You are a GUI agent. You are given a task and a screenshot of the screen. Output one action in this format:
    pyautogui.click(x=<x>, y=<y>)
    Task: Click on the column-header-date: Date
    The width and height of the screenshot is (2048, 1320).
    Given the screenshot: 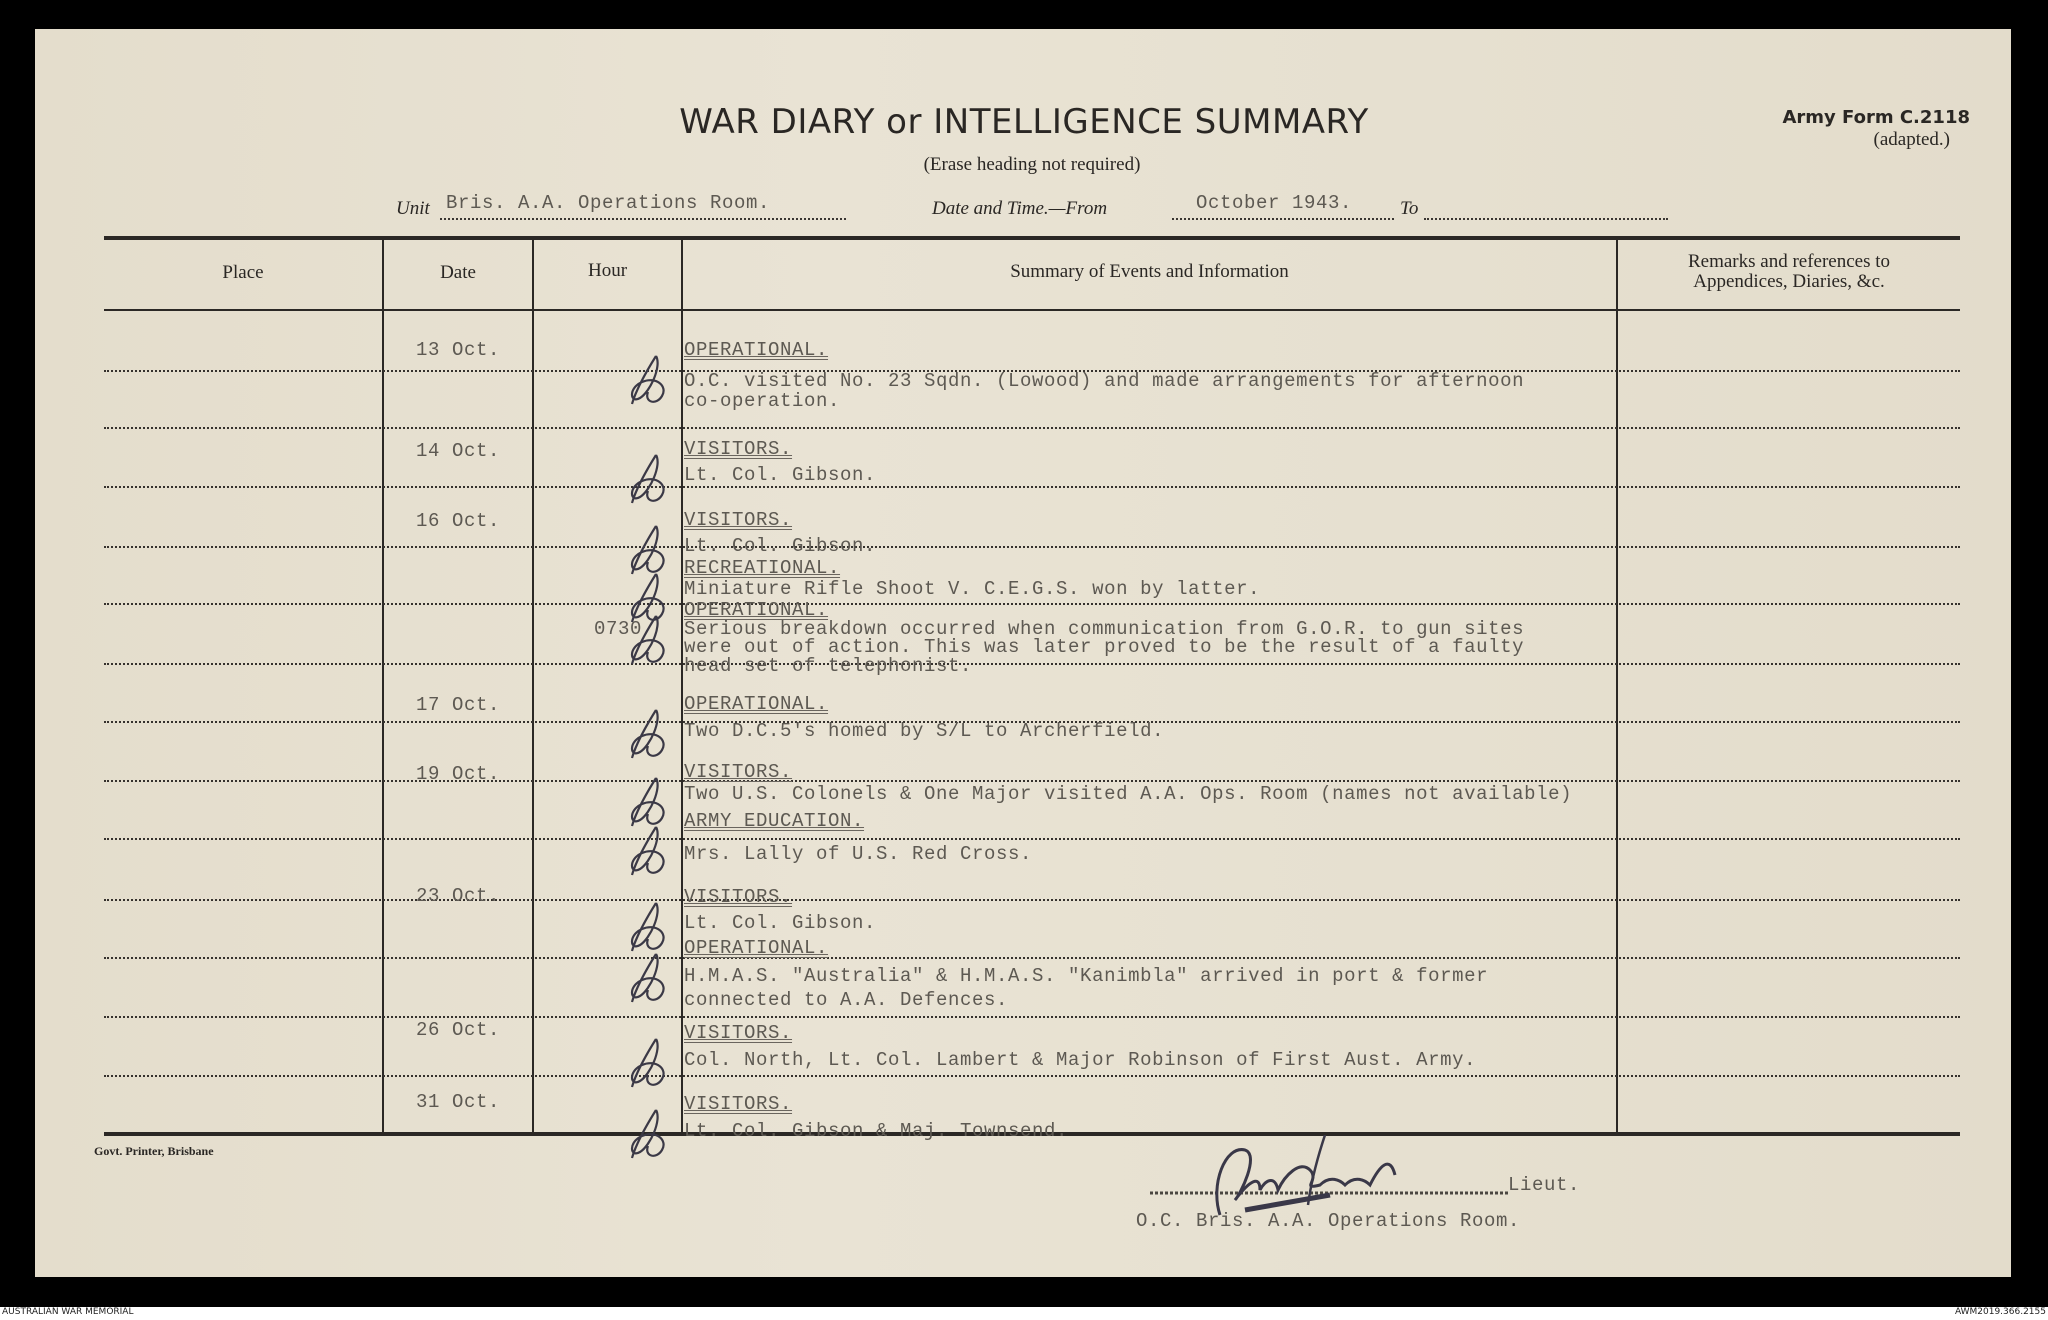 What is the action you would take?
    pyautogui.click(x=458, y=272)
    